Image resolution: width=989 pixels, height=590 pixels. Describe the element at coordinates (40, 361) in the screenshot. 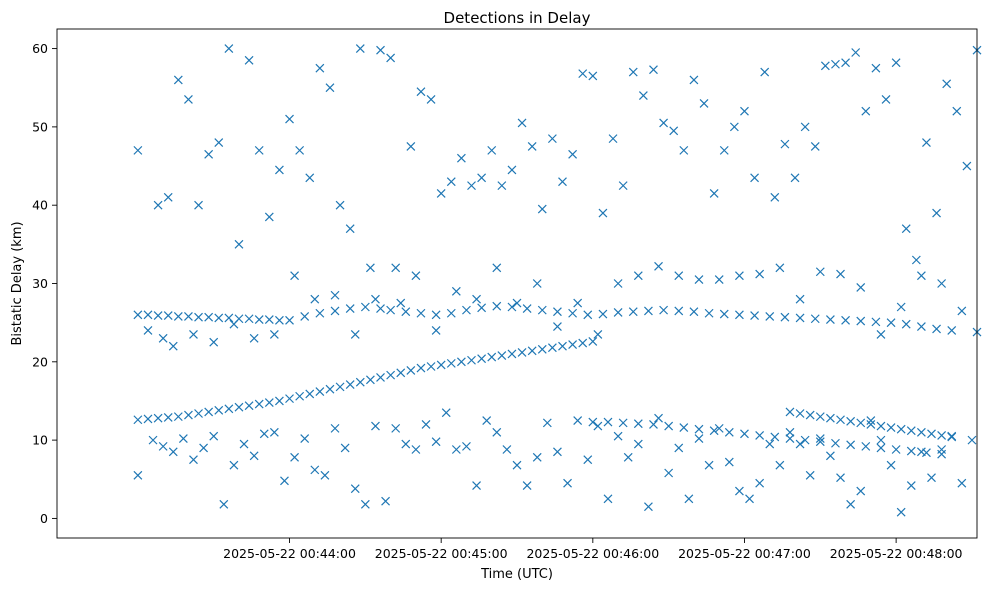

I see `y-tick-label: 20` at that location.